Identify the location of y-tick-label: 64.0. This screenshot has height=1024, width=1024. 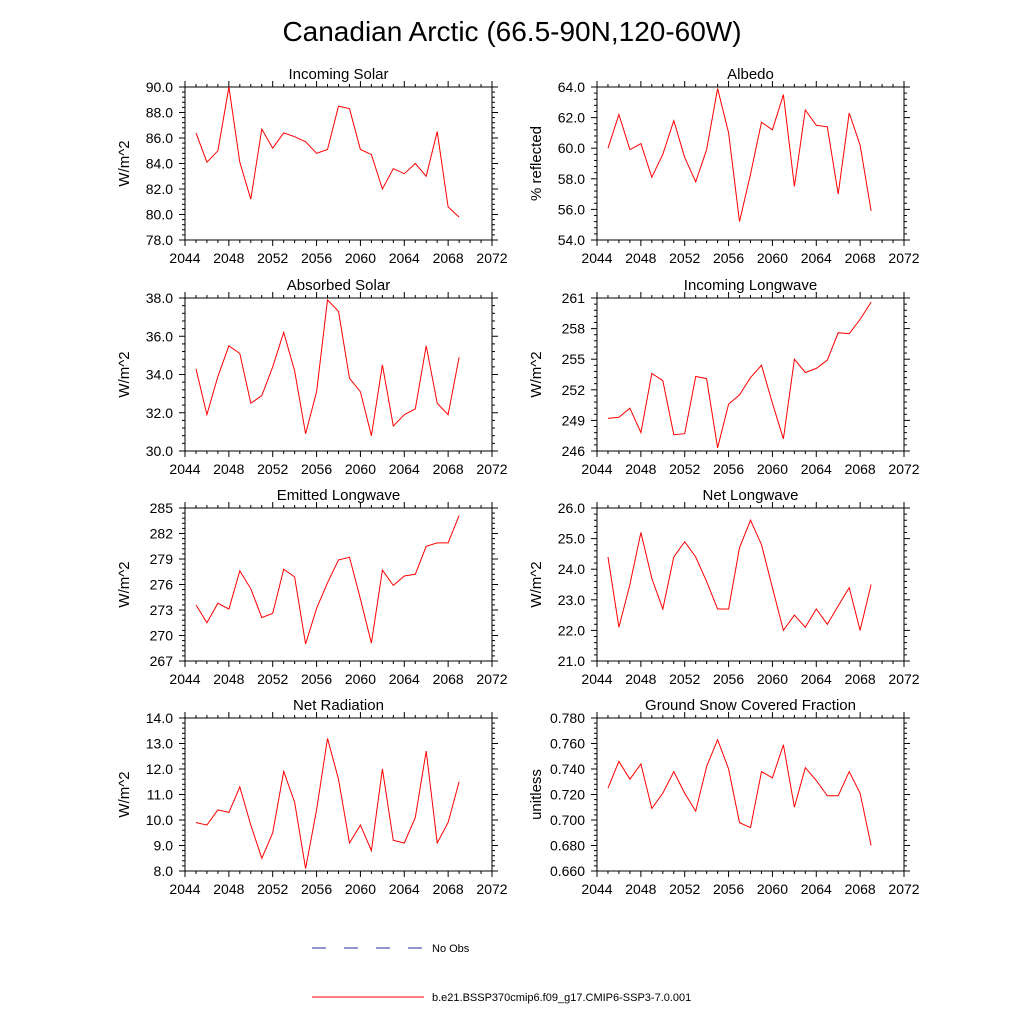
(571, 87).